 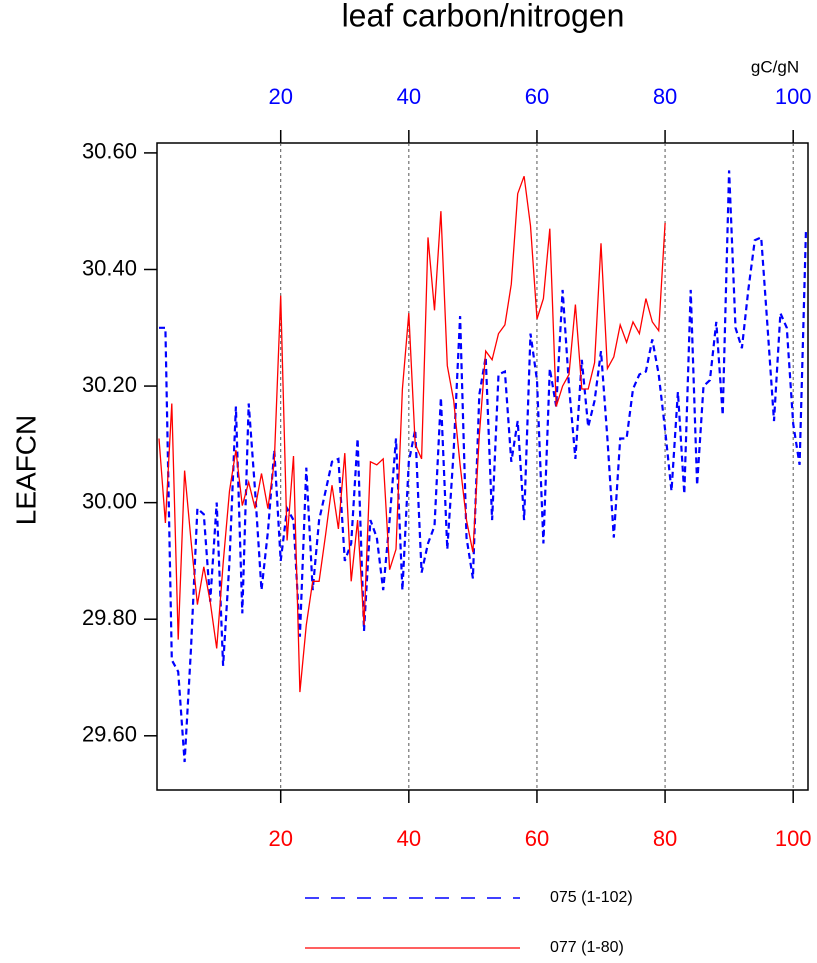 I want to click on x-tick-label: 60, so click(x=537, y=838).